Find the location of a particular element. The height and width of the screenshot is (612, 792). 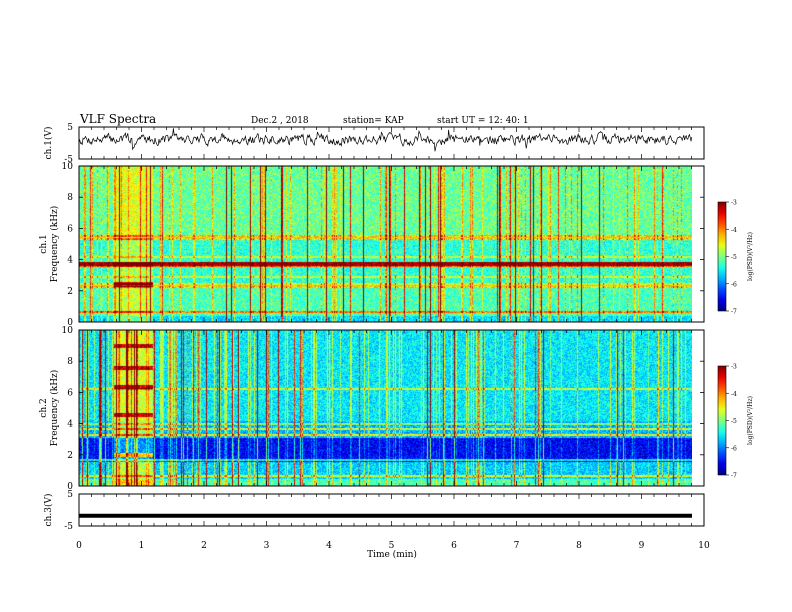

xaxis-tick-label: 3 is located at coordinates (267, 546).